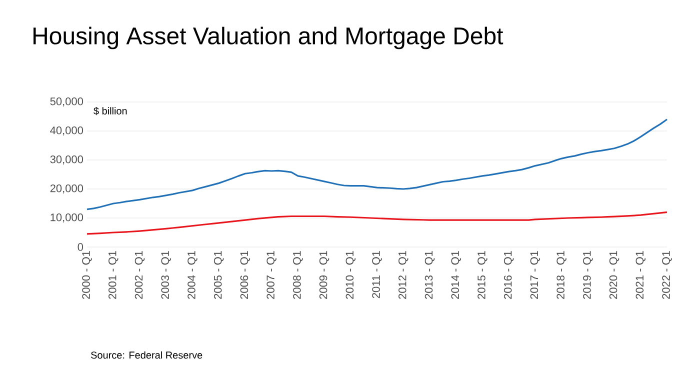  Describe the element at coordinates (87, 275) in the screenshot. I see `x-tick-label: 2000 - Q1` at that location.